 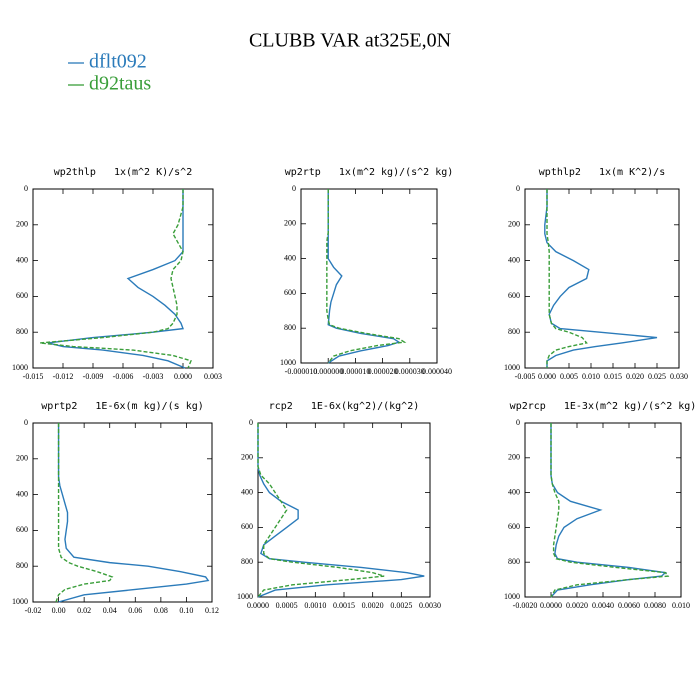 I want to click on x-tick-label: 0.003, so click(x=213, y=376).